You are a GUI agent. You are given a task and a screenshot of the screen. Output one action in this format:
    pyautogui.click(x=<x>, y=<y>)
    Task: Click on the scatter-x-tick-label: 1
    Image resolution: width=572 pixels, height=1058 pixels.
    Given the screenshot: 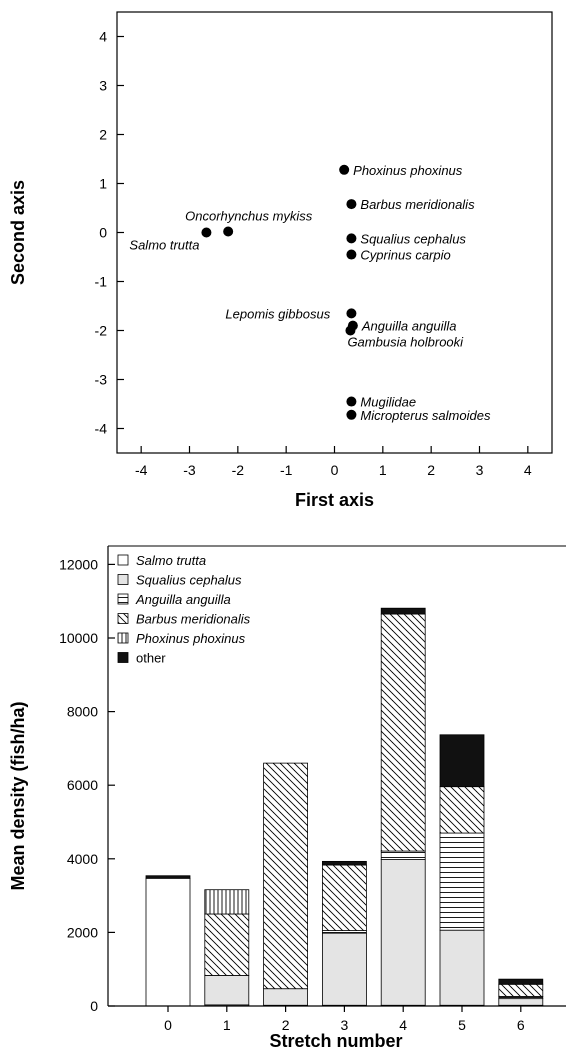 What is the action you would take?
    pyautogui.click(x=383, y=470)
    